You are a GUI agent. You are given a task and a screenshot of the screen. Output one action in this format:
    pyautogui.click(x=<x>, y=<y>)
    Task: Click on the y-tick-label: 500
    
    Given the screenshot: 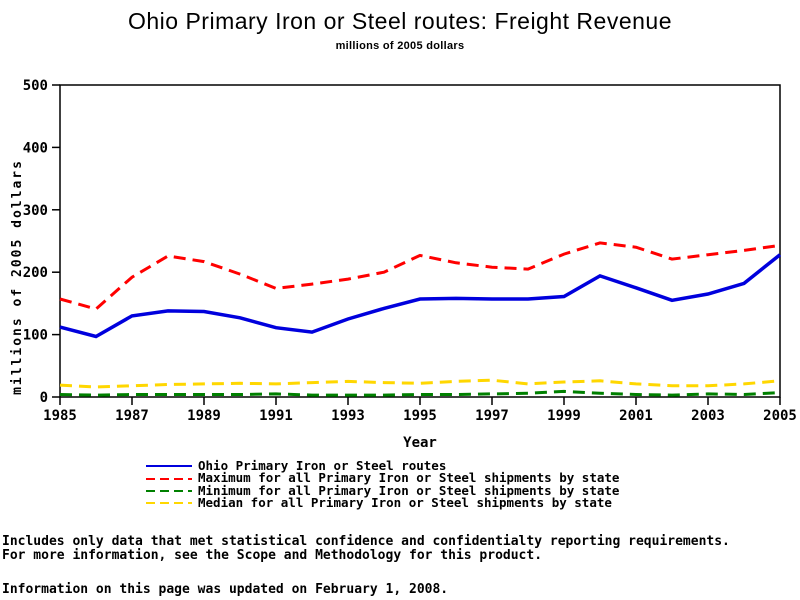 What is the action you would take?
    pyautogui.click(x=35, y=86)
    